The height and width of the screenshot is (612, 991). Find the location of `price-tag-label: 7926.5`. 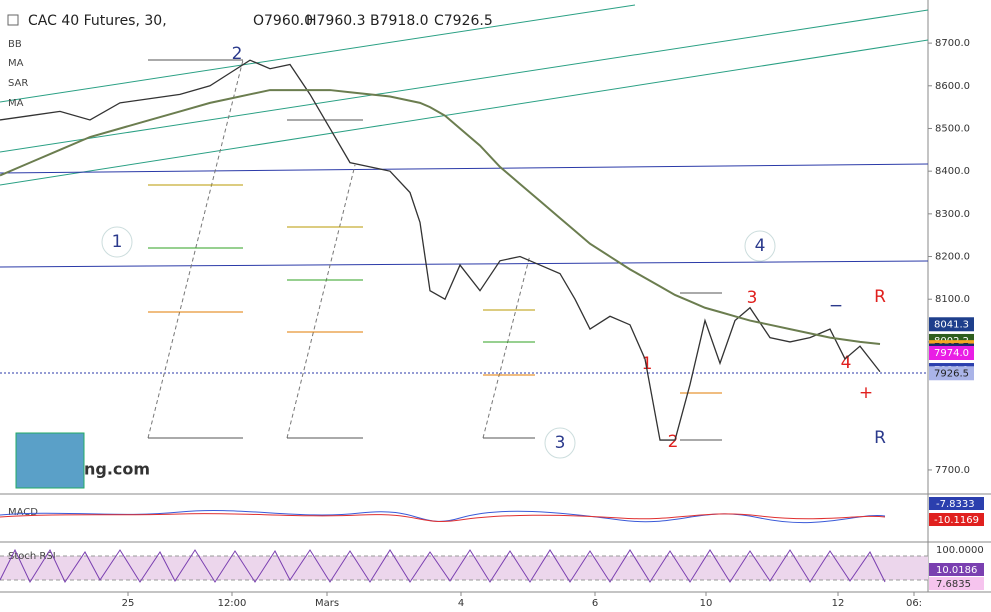

price-tag-label: 7926.5 is located at coordinates (951, 373).